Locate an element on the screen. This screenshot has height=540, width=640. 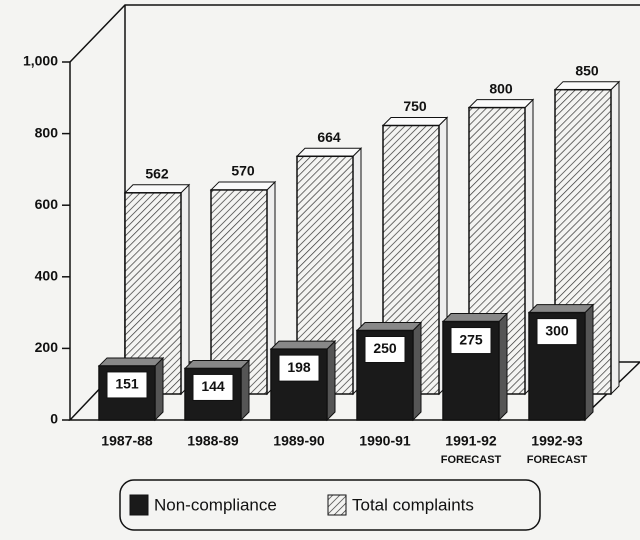
legend-box is located at coordinates (330, 505).